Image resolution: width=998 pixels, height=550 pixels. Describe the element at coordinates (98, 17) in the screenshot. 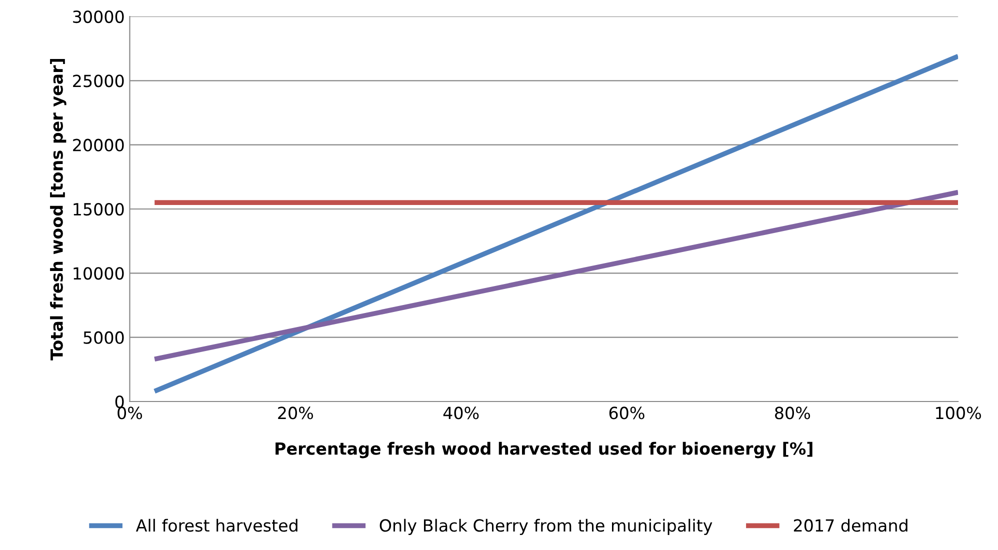

I see `y-tick-label: 30000` at that location.